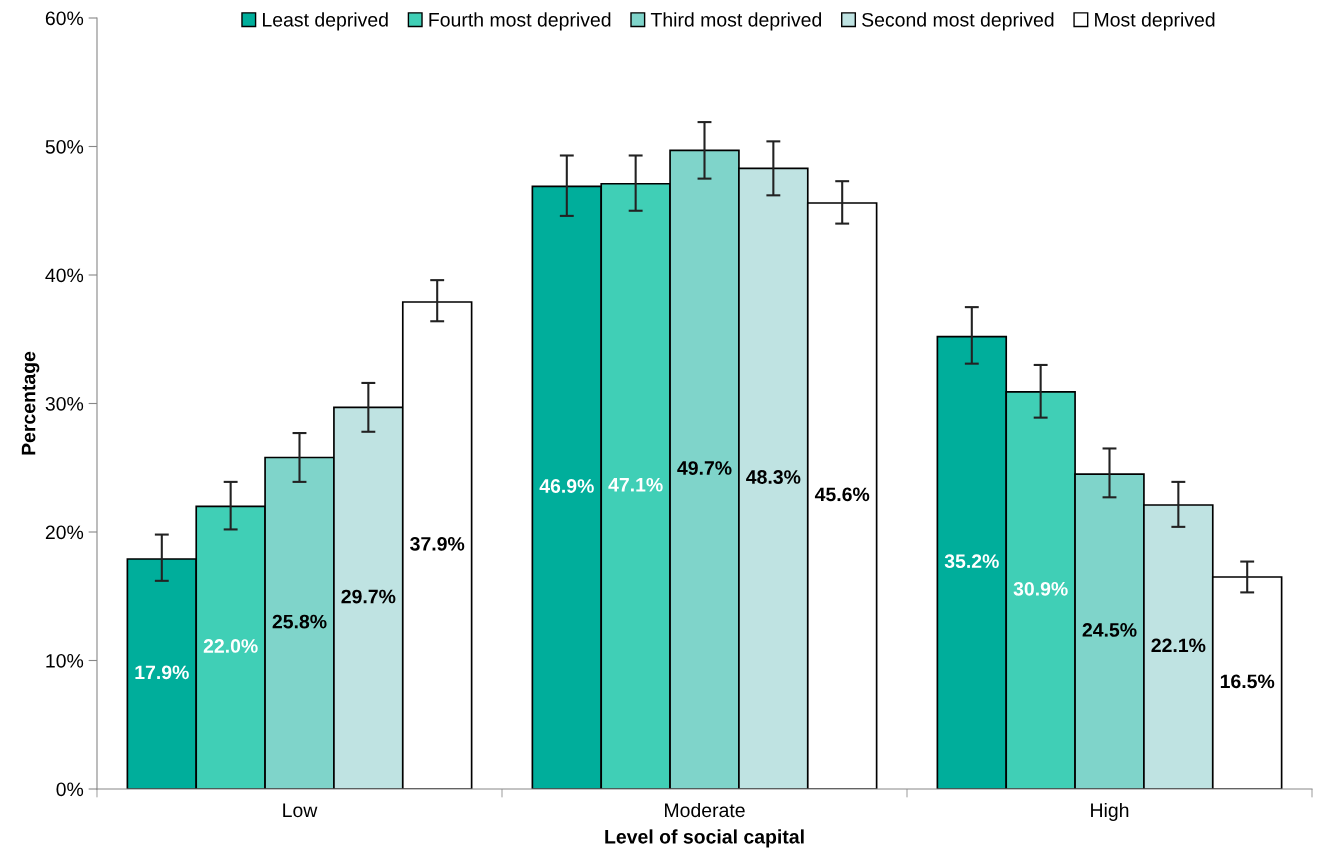  What do you see at coordinates (70, 789) in the screenshot?
I see `y-tick-label: 0%` at bounding box center [70, 789].